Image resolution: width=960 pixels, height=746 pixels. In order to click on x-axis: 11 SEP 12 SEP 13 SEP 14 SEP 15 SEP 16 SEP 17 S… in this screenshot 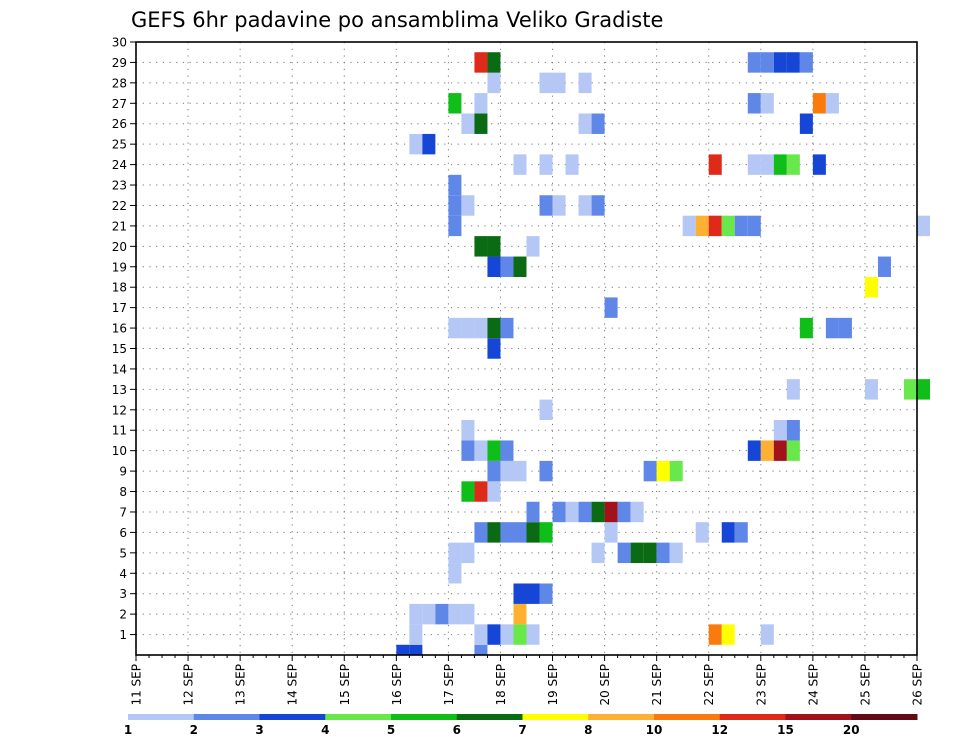, I will do `click(527, 680)`.